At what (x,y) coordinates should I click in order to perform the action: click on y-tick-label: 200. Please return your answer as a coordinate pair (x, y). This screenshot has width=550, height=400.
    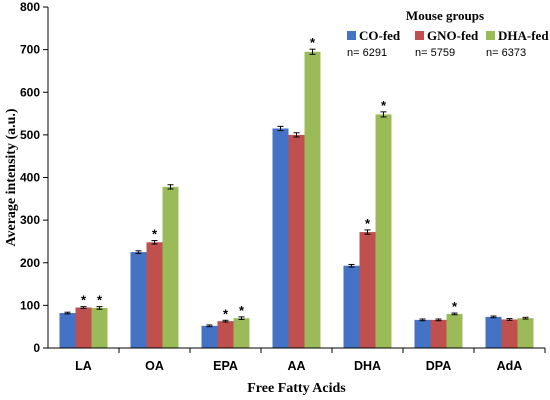
    Looking at the image, I should click on (30, 263).